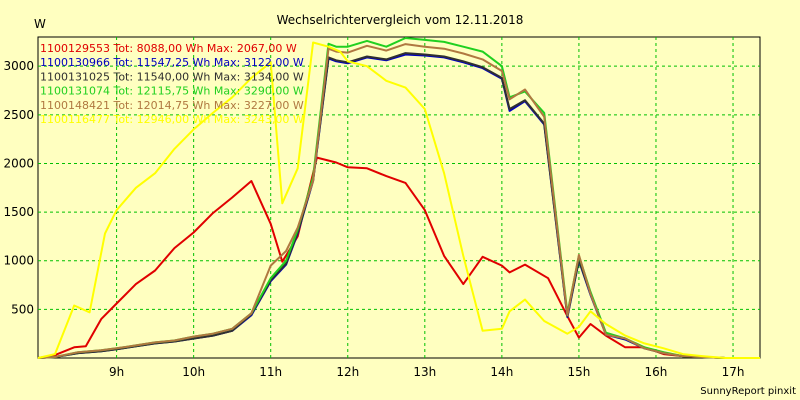 The height and width of the screenshot is (400, 800). Describe the element at coordinates (501, 372) in the screenshot. I see `x-tick-label: 14h` at that location.